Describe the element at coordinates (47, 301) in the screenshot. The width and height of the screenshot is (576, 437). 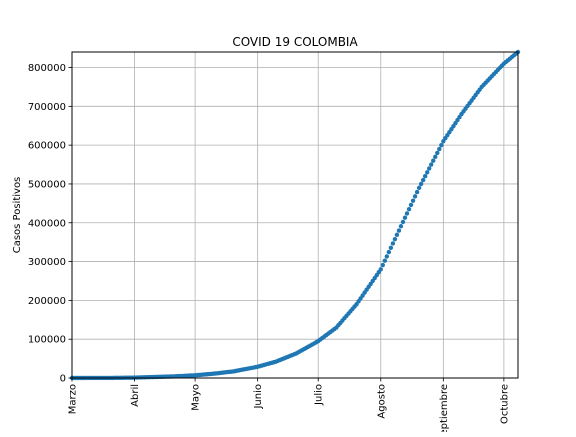
I see `y-tick-label: 200000` at that location.